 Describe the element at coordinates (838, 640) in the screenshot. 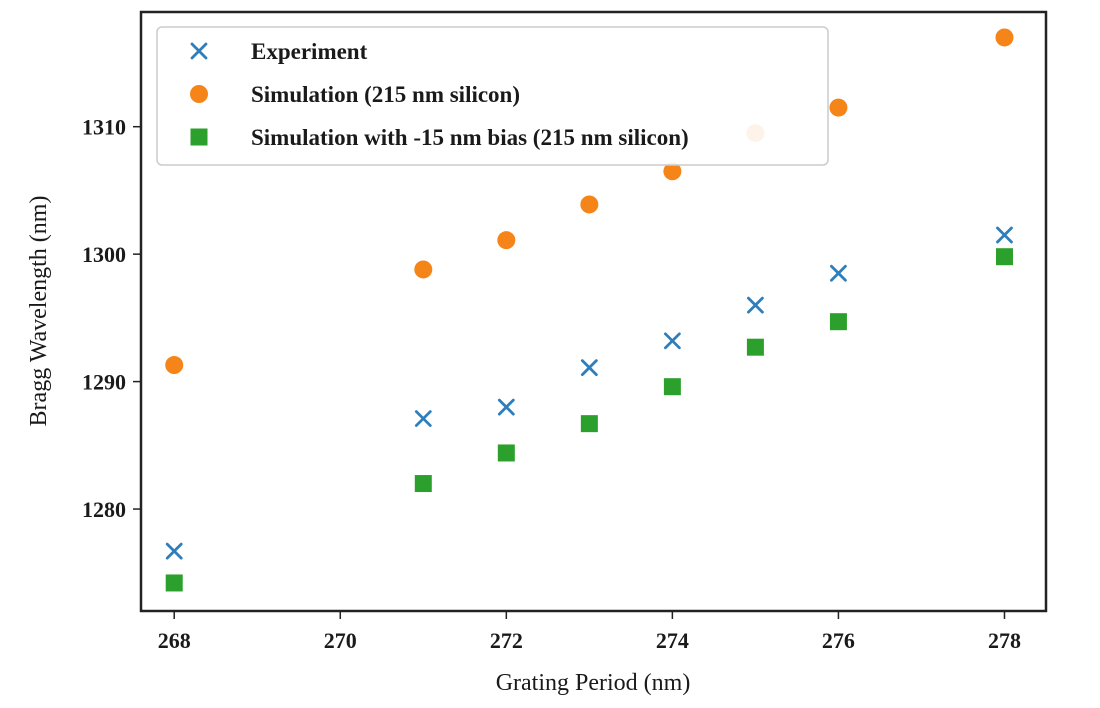

I see `x-tick-label: 276` at that location.